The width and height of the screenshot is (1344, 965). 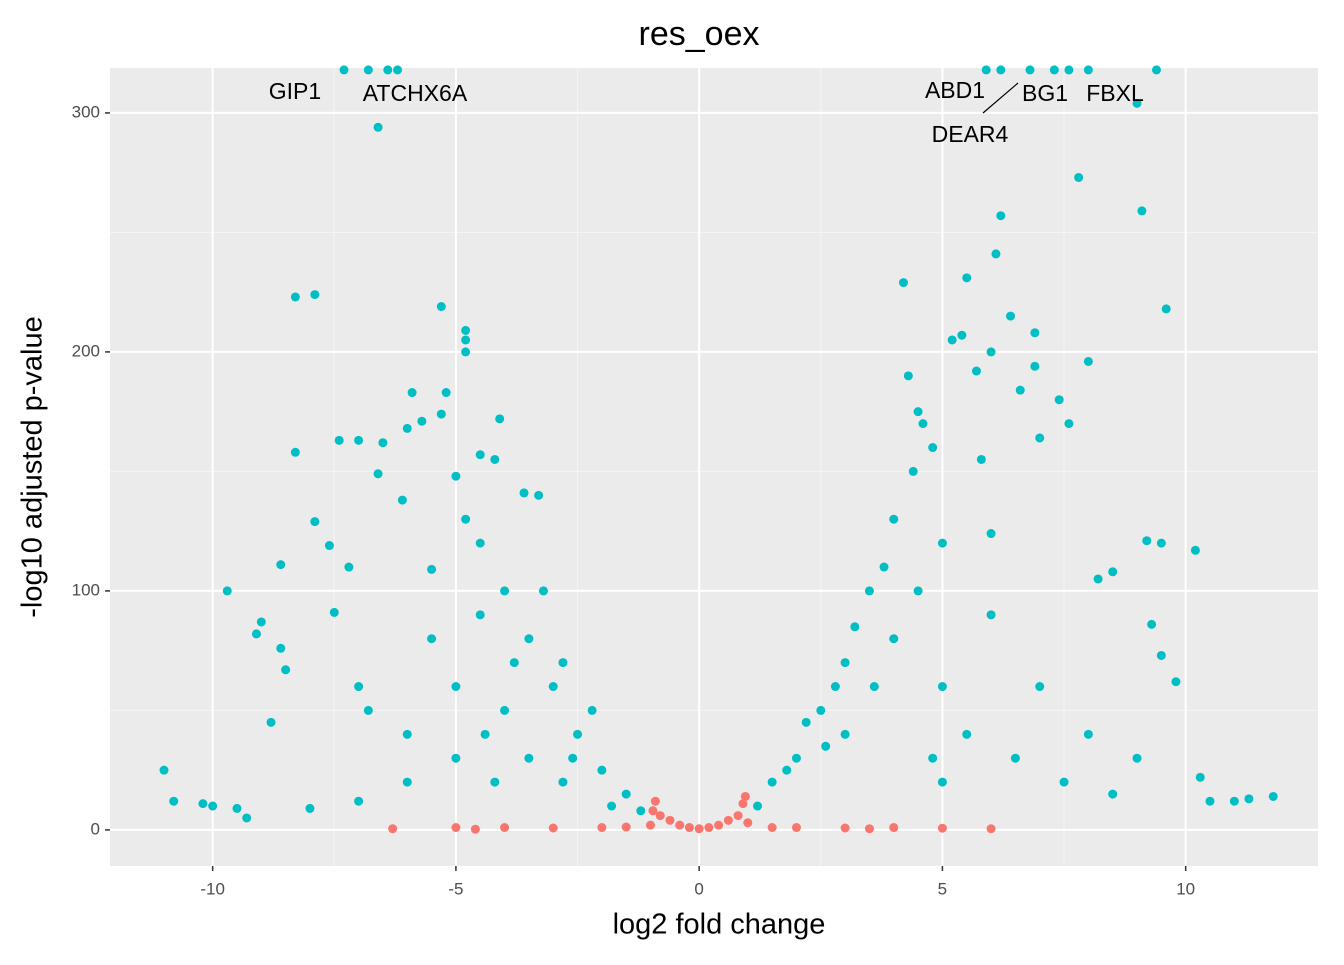 What do you see at coordinates (970, 134) in the screenshot?
I see `point-label: DEAR4` at bounding box center [970, 134].